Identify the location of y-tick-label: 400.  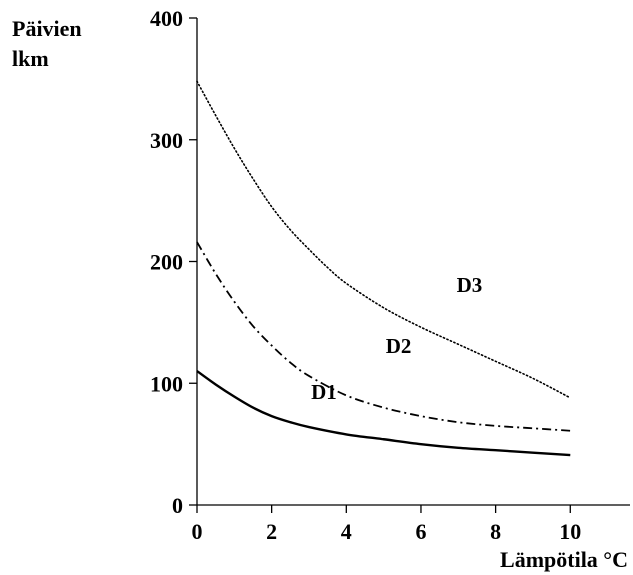
(166, 18).